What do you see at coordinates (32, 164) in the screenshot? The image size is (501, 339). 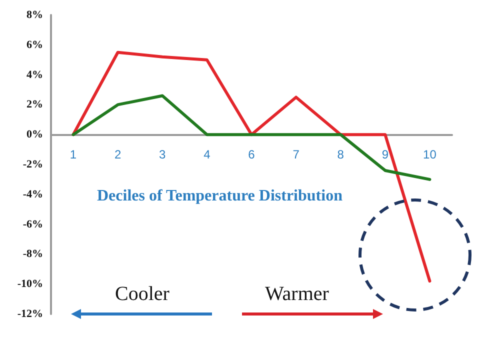 I see `y-tick-label: -2%` at bounding box center [32, 164].